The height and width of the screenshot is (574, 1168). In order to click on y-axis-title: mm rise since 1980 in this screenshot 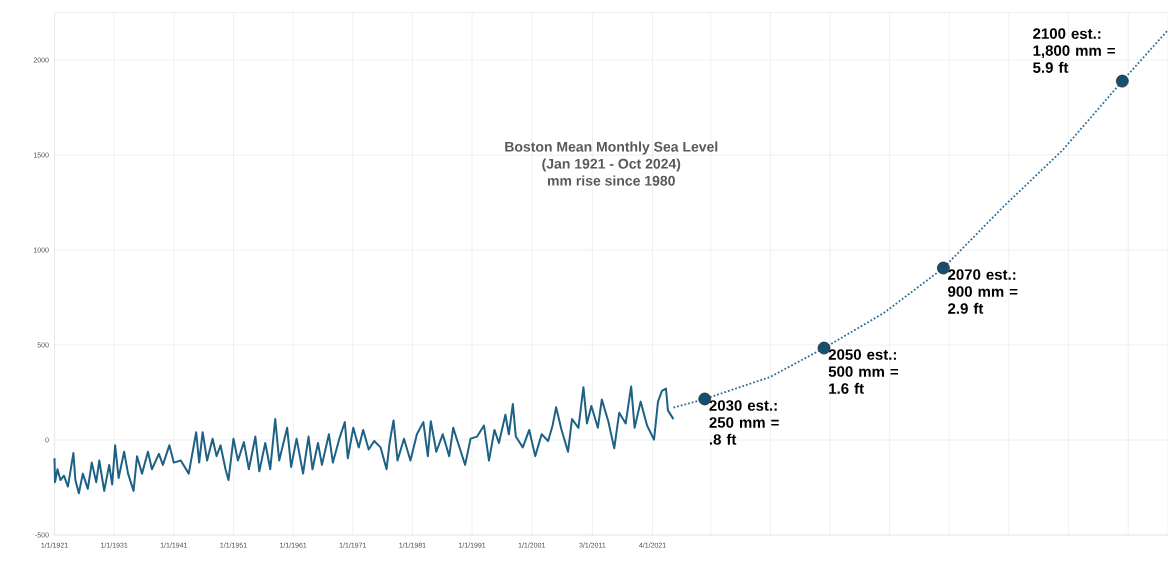, I will do `click(611, 180)`.